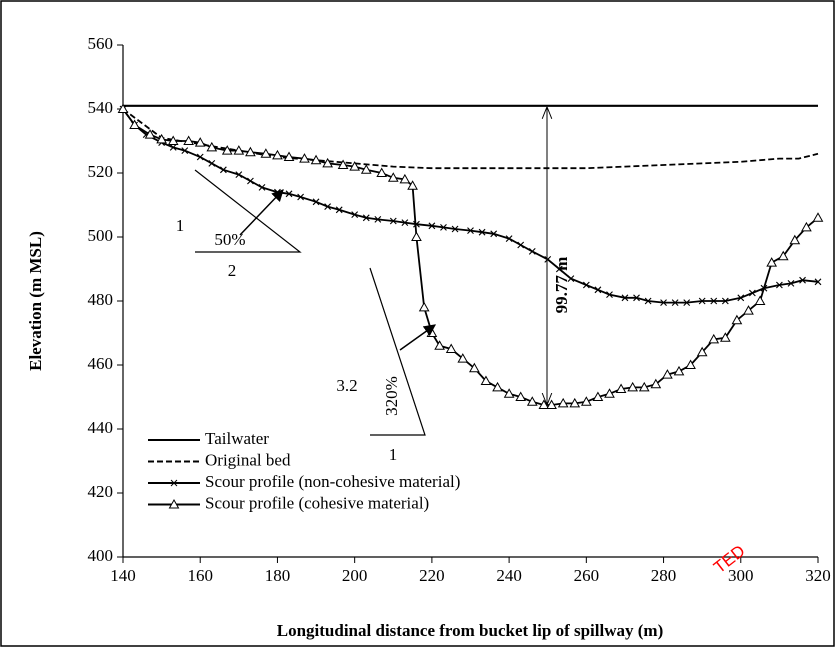 The width and height of the screenshot is (836, 648). Describe the element at coordinates (310, 302) in the screenshot. I see `slope-triangles` at that location.